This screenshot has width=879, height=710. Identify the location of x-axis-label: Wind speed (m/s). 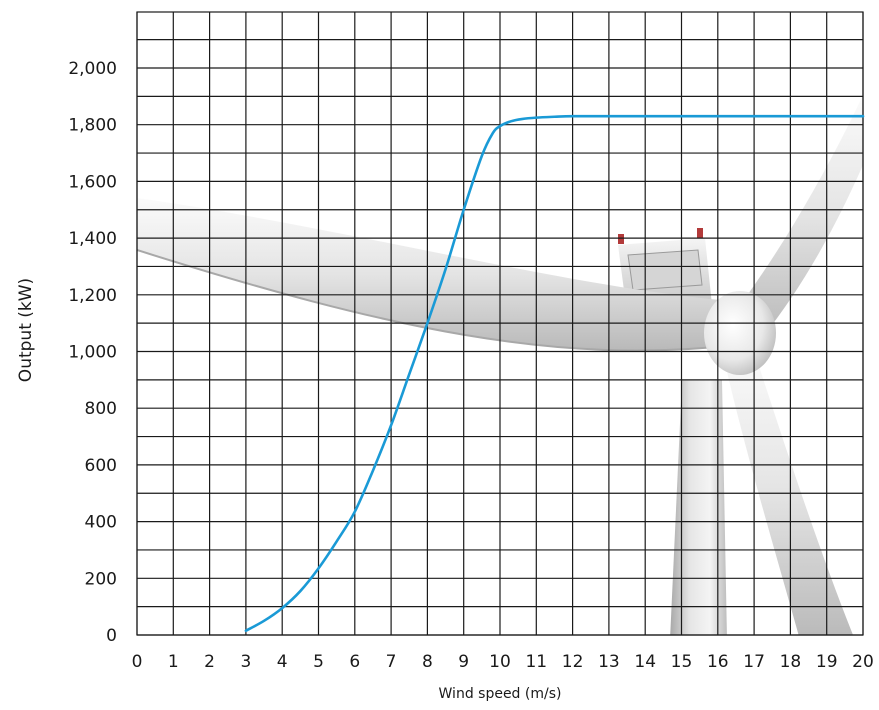
(500, 694).